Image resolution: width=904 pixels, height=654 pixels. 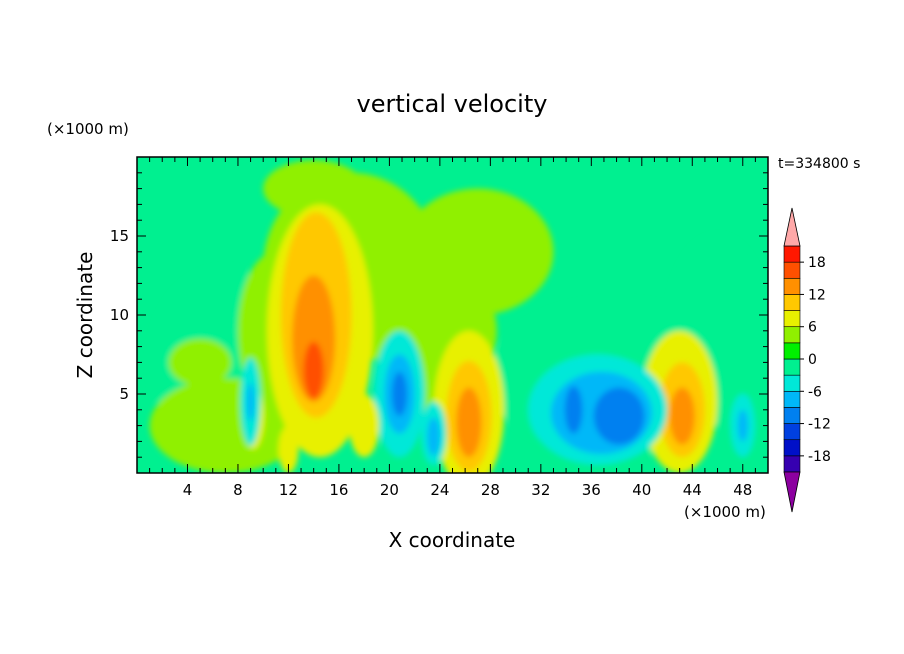 What do you see at coordinates (817, 295) in the screenshot?
I see `colorbar-tick-label: 12` at bounding box center [817, 295].